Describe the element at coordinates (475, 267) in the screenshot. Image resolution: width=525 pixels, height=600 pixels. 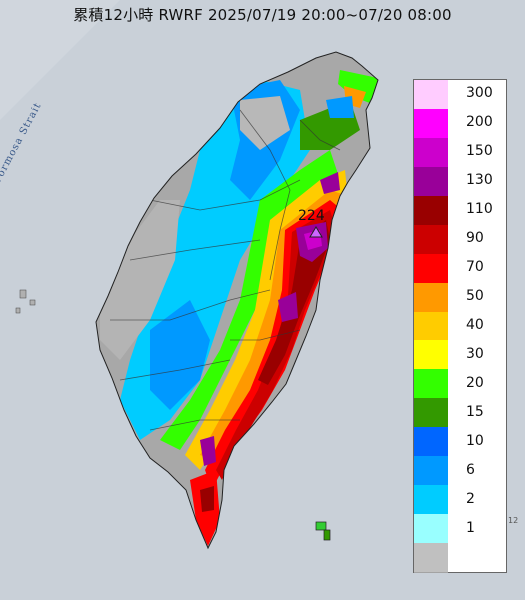
I see `legend-label: 70` at that location.